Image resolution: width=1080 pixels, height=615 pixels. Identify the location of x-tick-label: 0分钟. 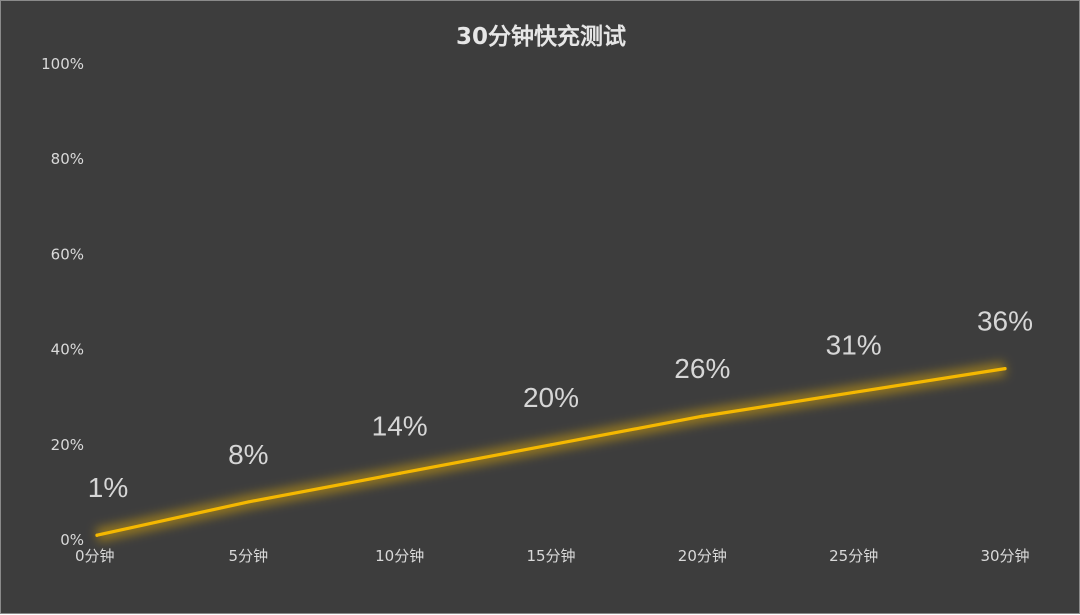
(95, 556).